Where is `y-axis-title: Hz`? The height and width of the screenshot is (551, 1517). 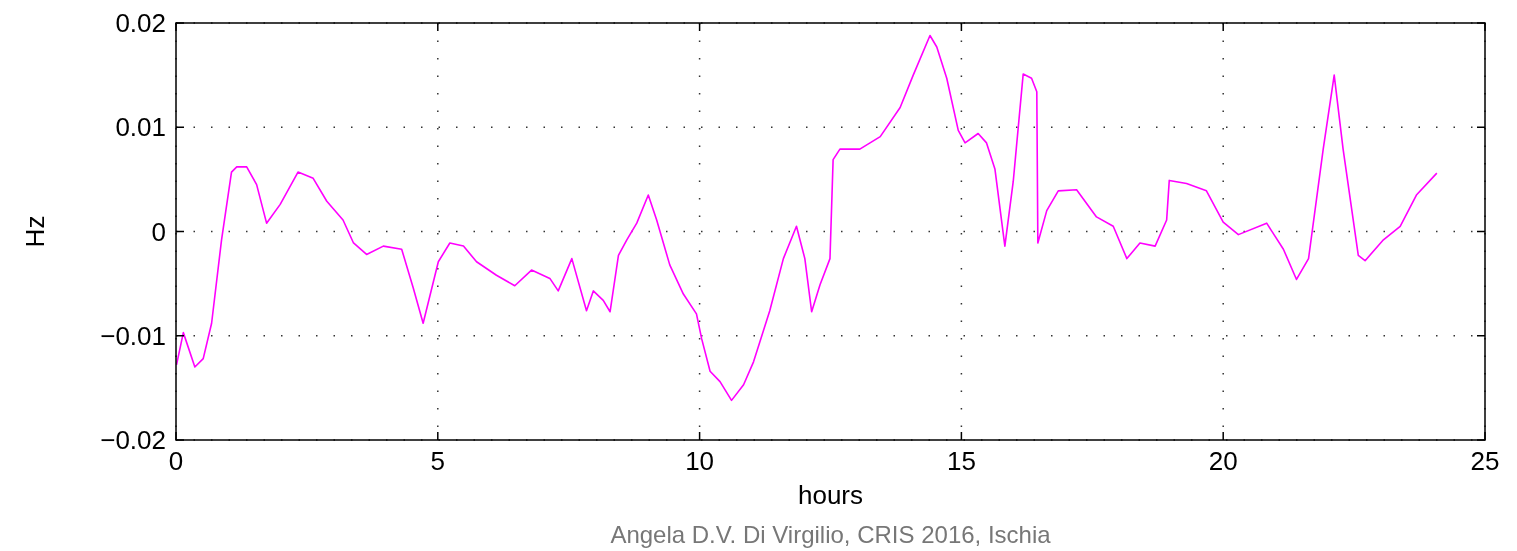 y-axis-title: Hz is located at coordinates (35, 231).